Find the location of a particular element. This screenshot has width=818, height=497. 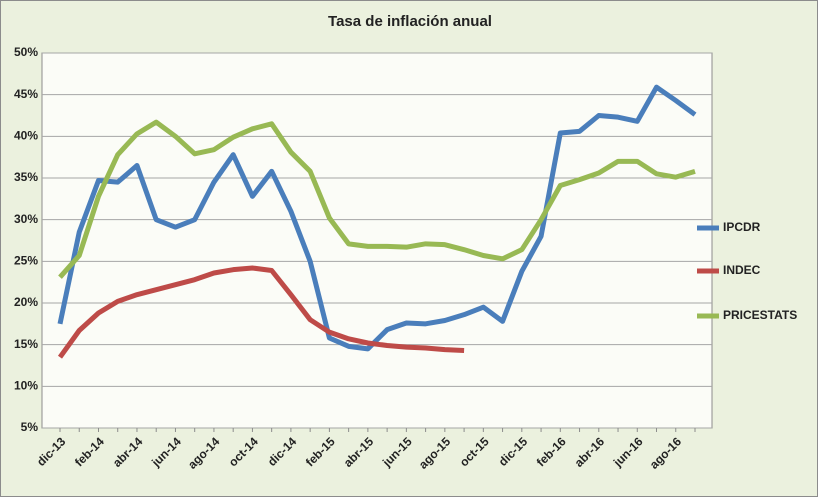

y-tick-label: 45% is located at coordinates (26, 94).